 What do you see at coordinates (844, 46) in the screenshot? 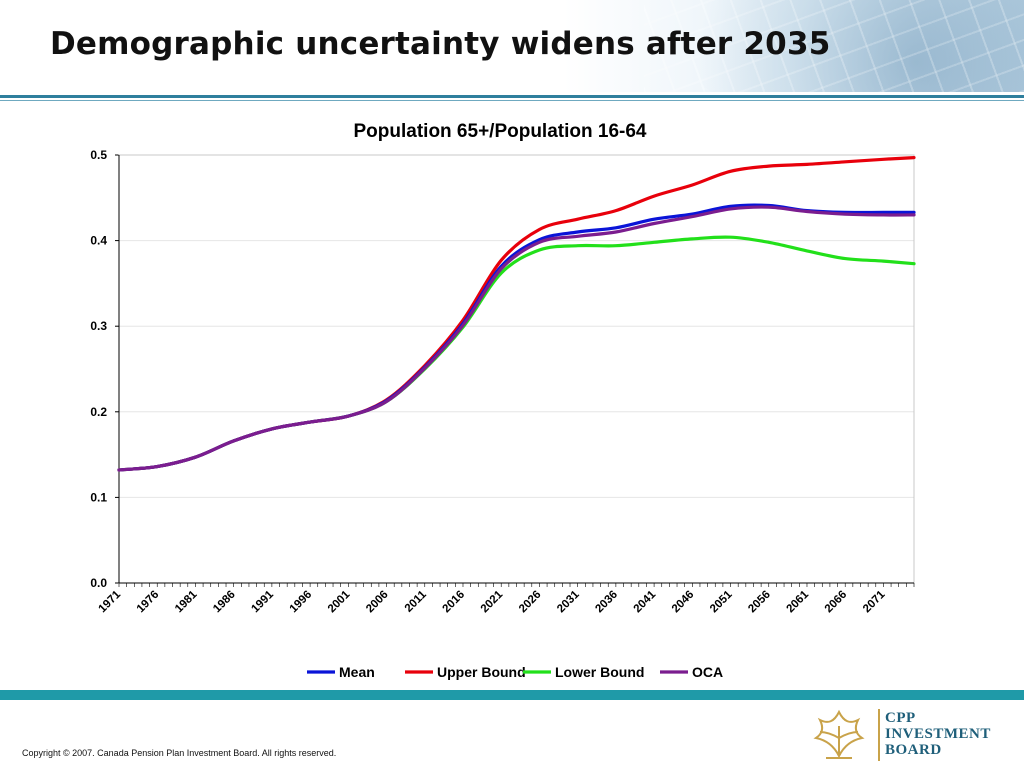
I see `globe-image` at bounding box center [844, 46].